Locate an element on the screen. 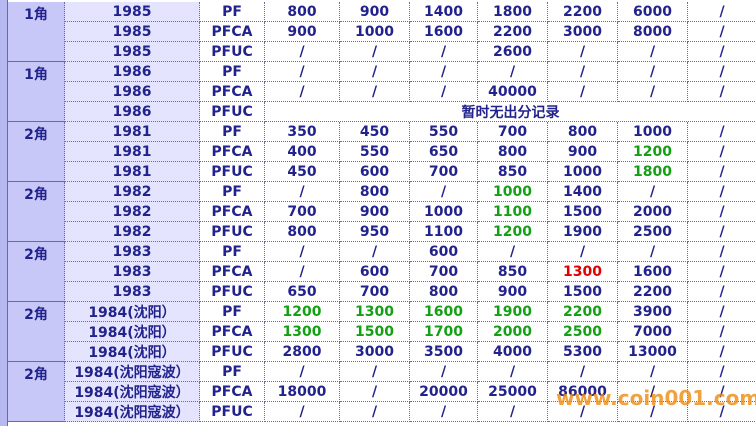  price-cell: 40000 is located at coordinates (513, 92).